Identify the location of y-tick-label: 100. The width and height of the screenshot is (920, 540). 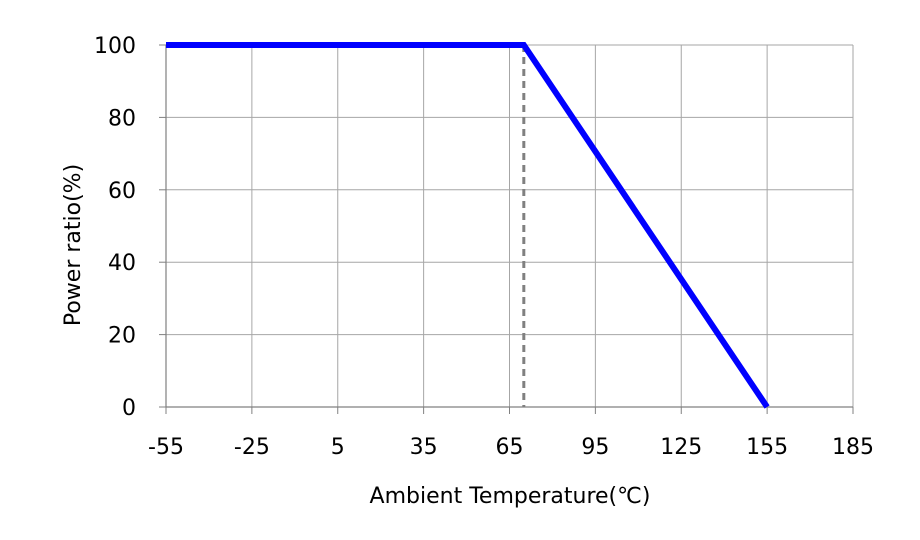
(115, 46).